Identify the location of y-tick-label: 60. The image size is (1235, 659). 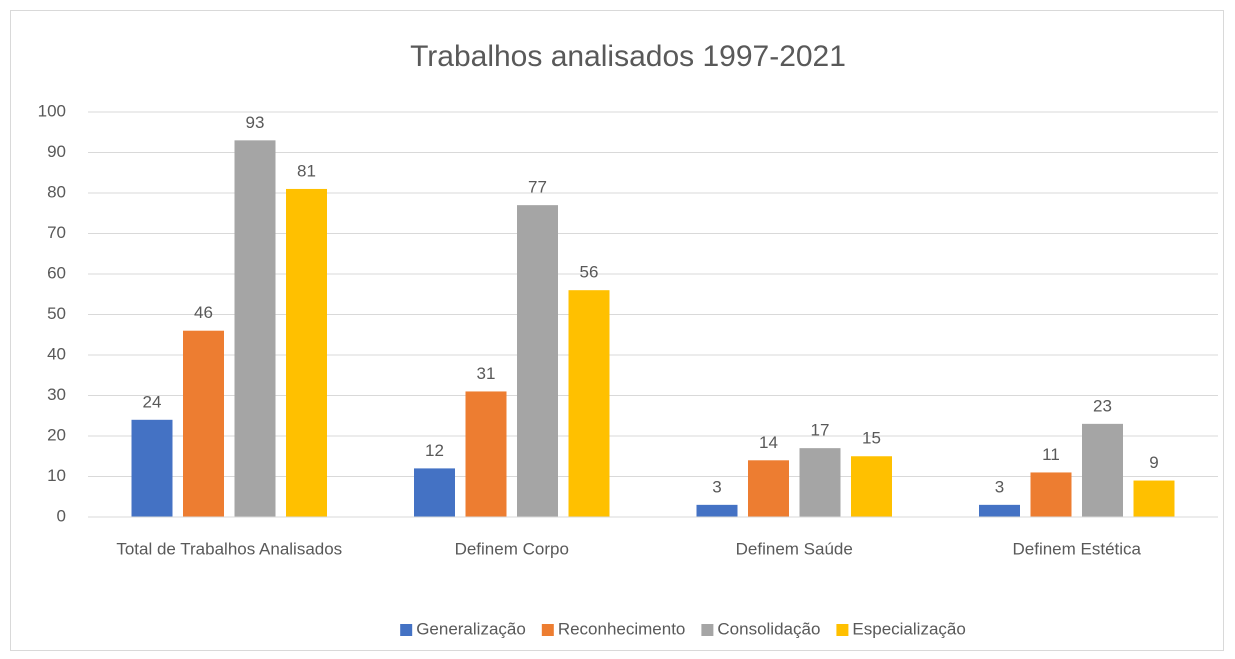
(56, 272).